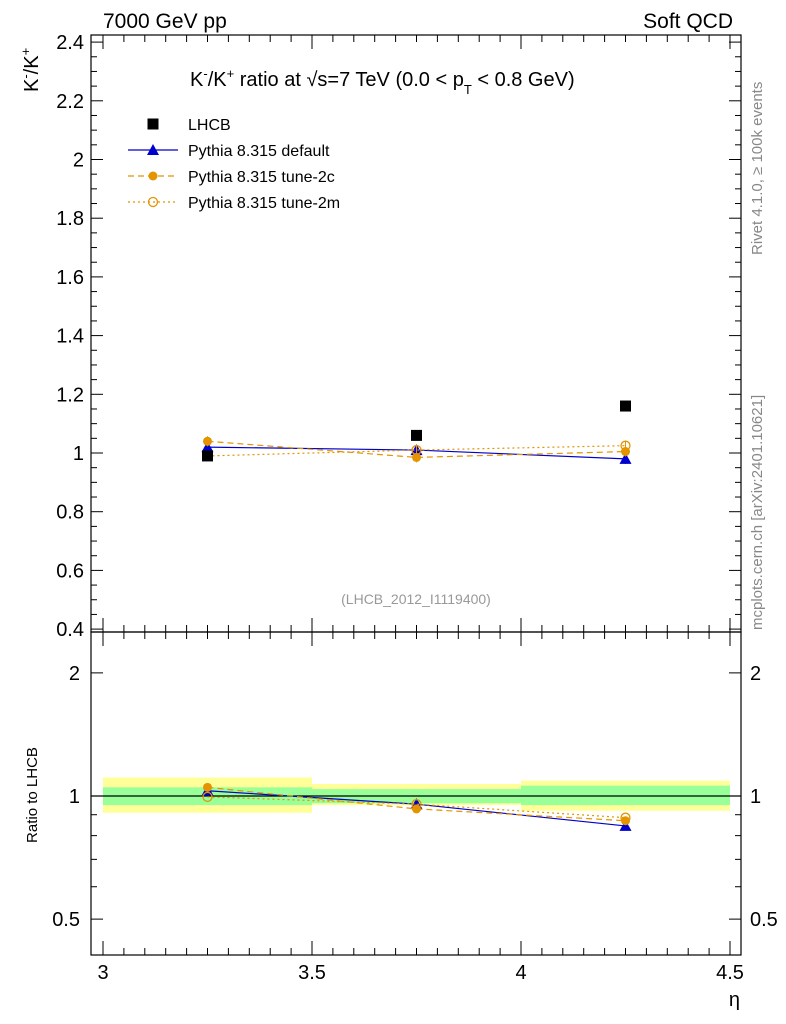  I want to click on main-ytick-label: 1.8, so click(70, 219).